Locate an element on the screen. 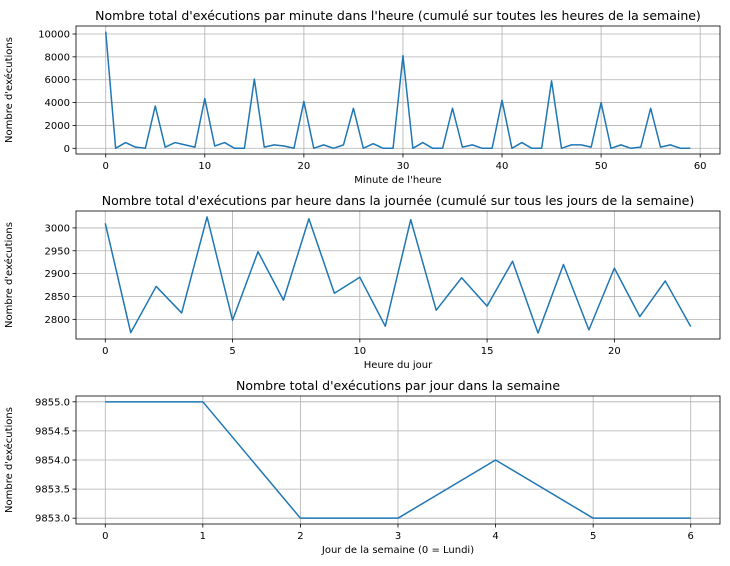 The height and width of the screenshot is (566, 730). y-tick-label: 9854.0 is located at coordinates (52, 461).